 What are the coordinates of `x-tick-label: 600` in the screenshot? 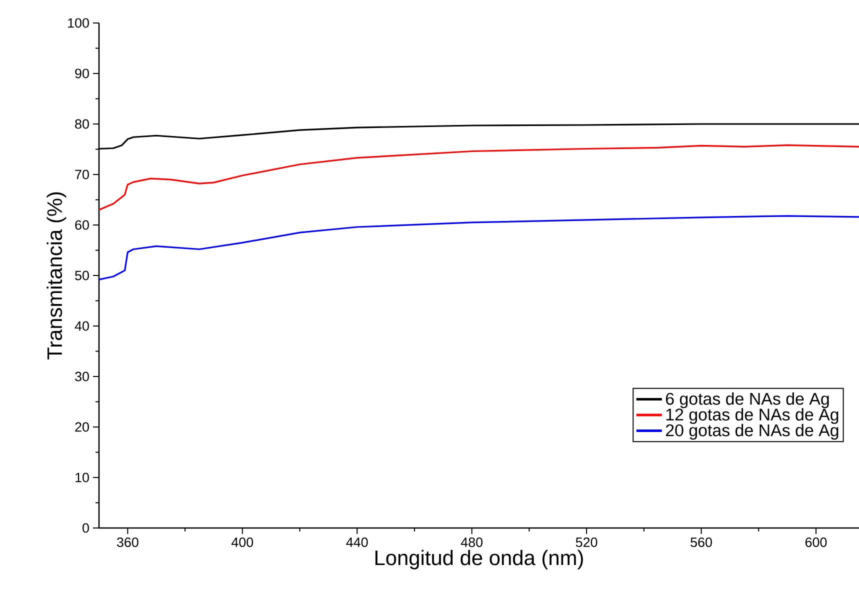 It's located at (816, 543).